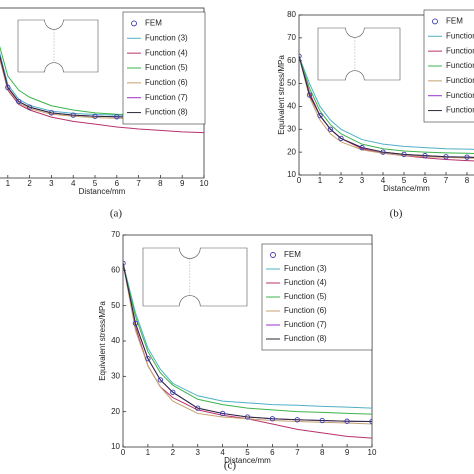 This screenshot has width=474, height=474. I want to click on caption: (c), so click(230, 466).